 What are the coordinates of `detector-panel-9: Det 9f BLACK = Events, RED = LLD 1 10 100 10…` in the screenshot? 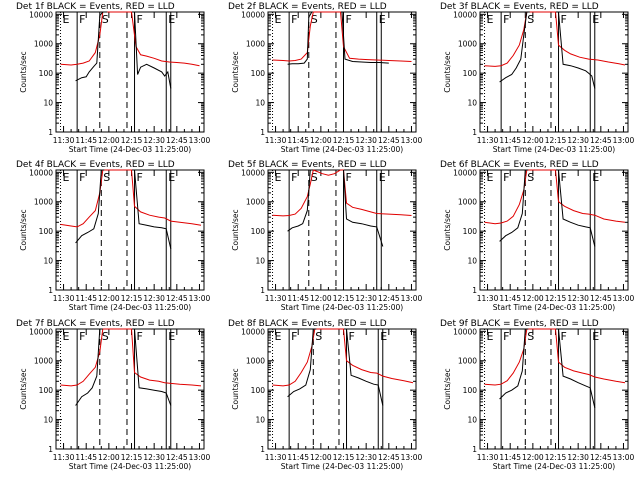 It's located at (537, 395).